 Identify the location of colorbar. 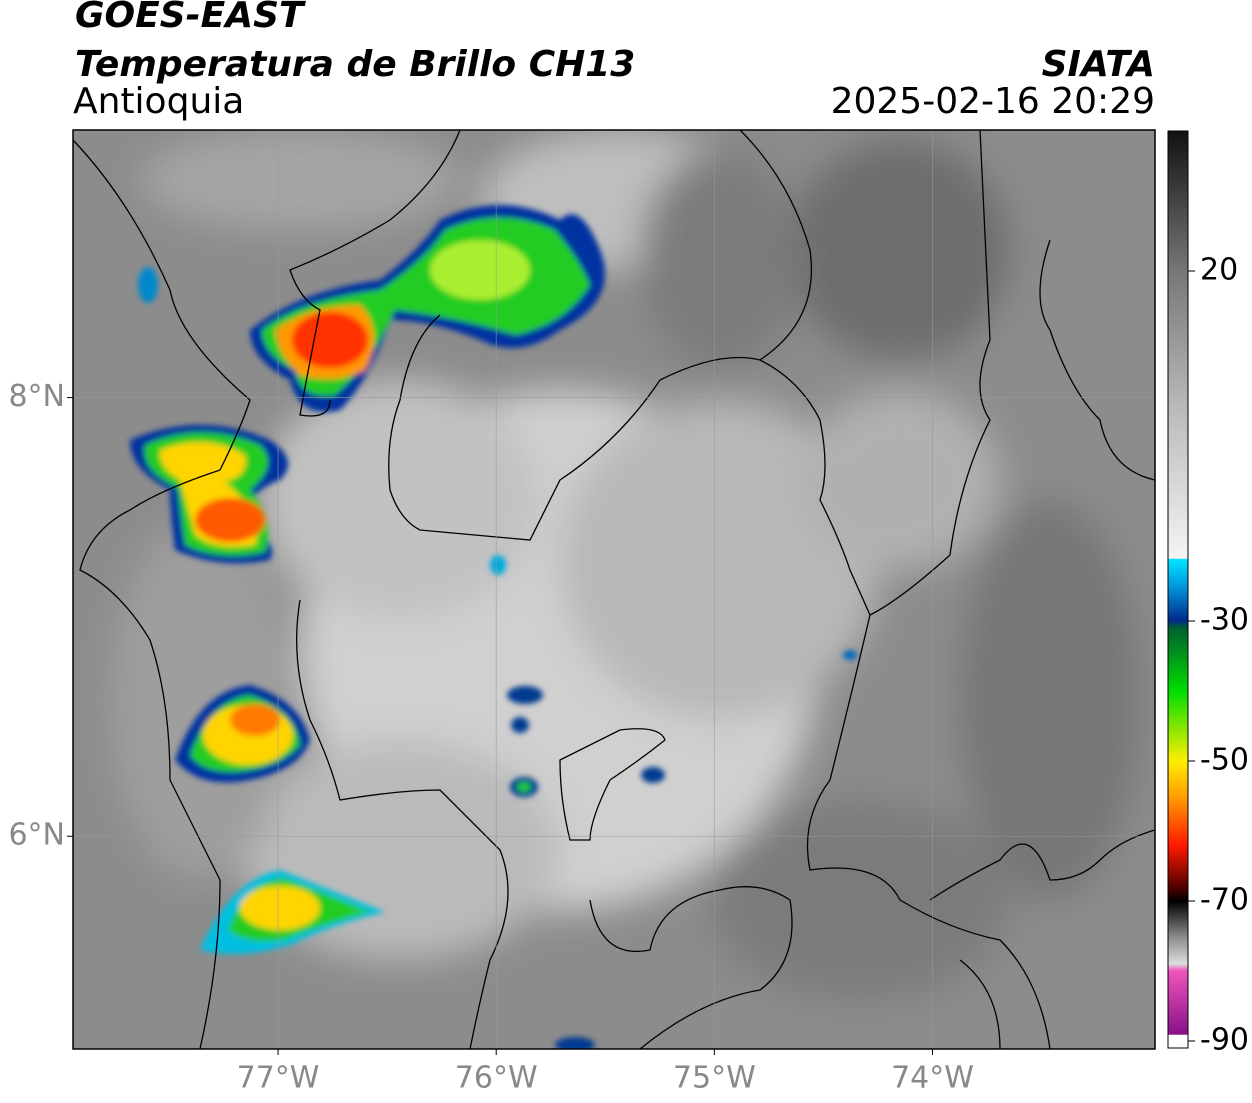
(1178, 589).